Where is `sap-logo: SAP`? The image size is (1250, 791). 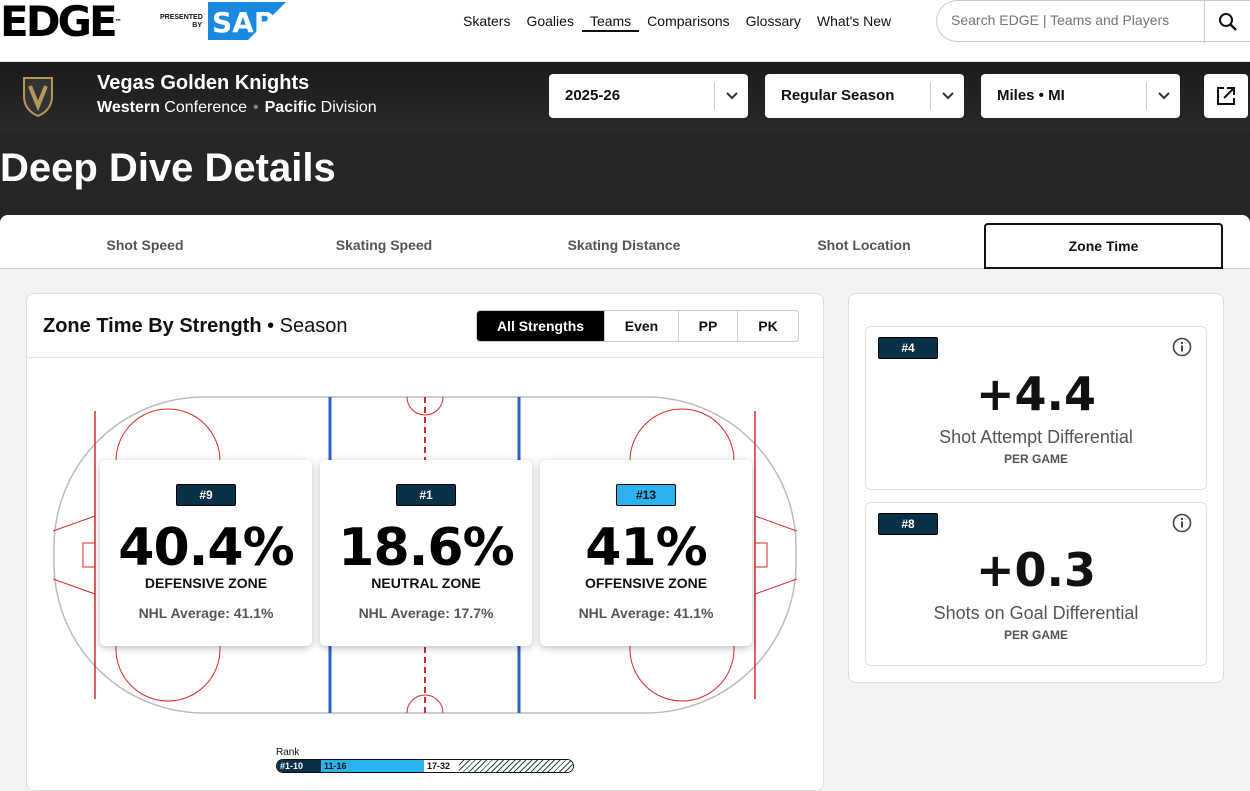
sap-logo: SAP is located at coordinates (247, 21).